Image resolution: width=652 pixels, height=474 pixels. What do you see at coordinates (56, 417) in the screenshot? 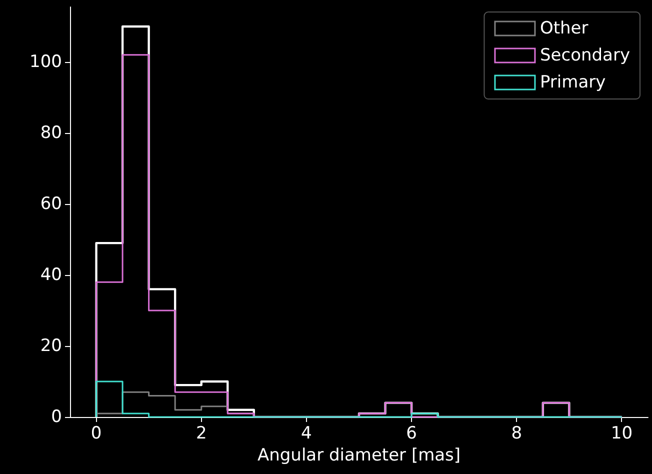
I see `y-tick-label: 0` at bounding box center [56, 417].